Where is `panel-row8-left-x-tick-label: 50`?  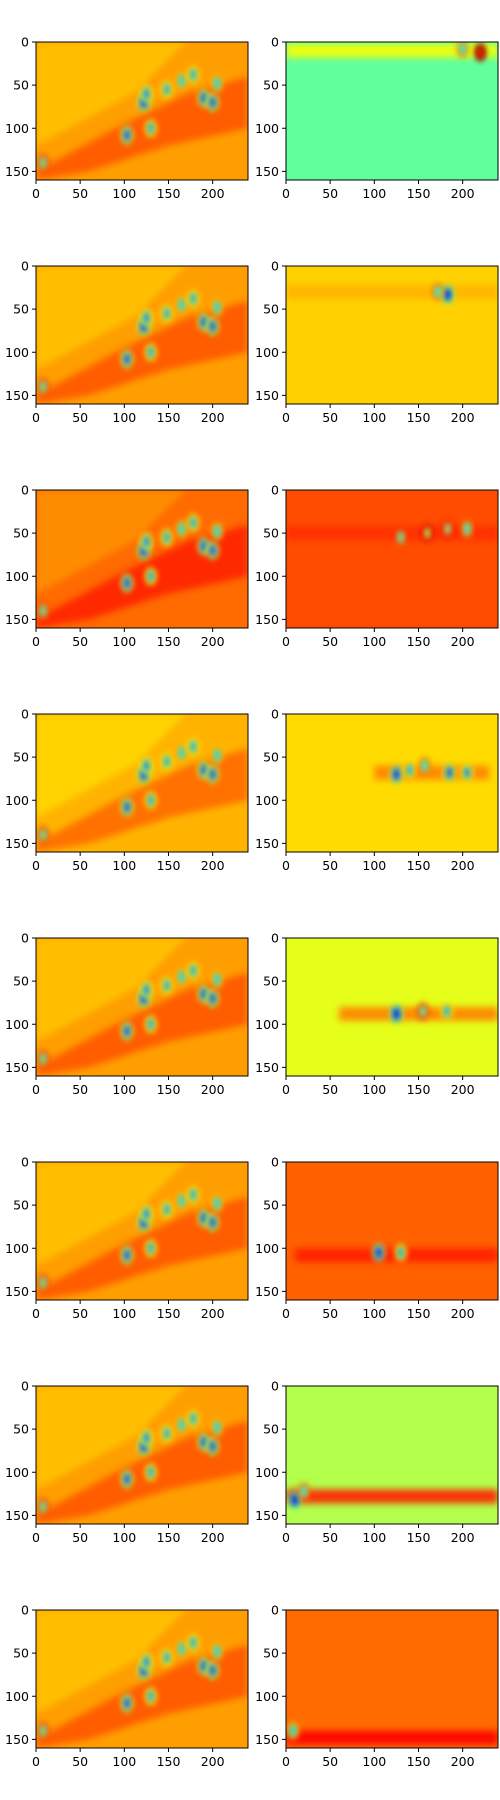 panel-row8-left-x-tick-label: 50 is located at coordinates (80, 1761).